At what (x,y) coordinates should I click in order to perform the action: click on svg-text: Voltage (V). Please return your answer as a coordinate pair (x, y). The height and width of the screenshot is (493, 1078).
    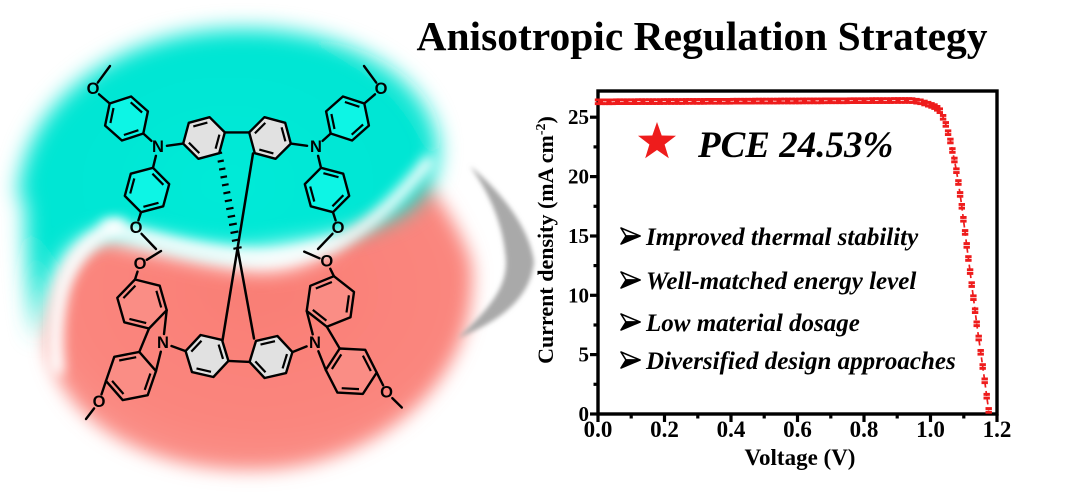
    Looking at the image, I should click on (800, 457).